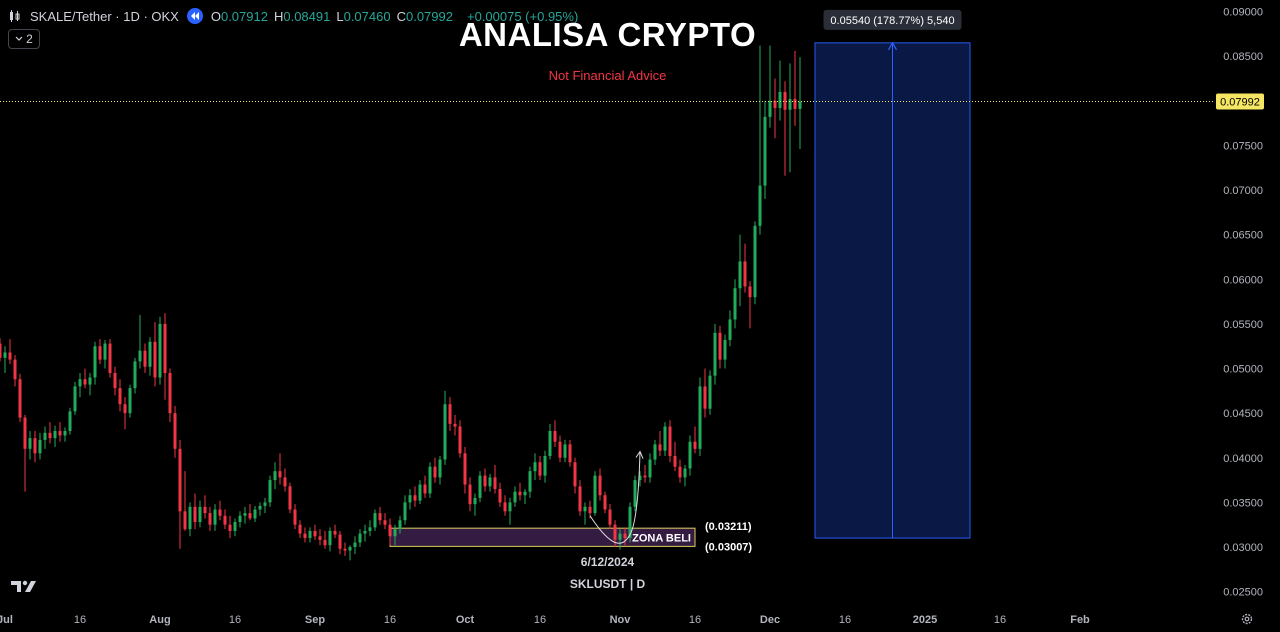  What do you see at coordinates (194, 16) in the screenshot?
I see `replay-icon` at bounding box center [194, 16].